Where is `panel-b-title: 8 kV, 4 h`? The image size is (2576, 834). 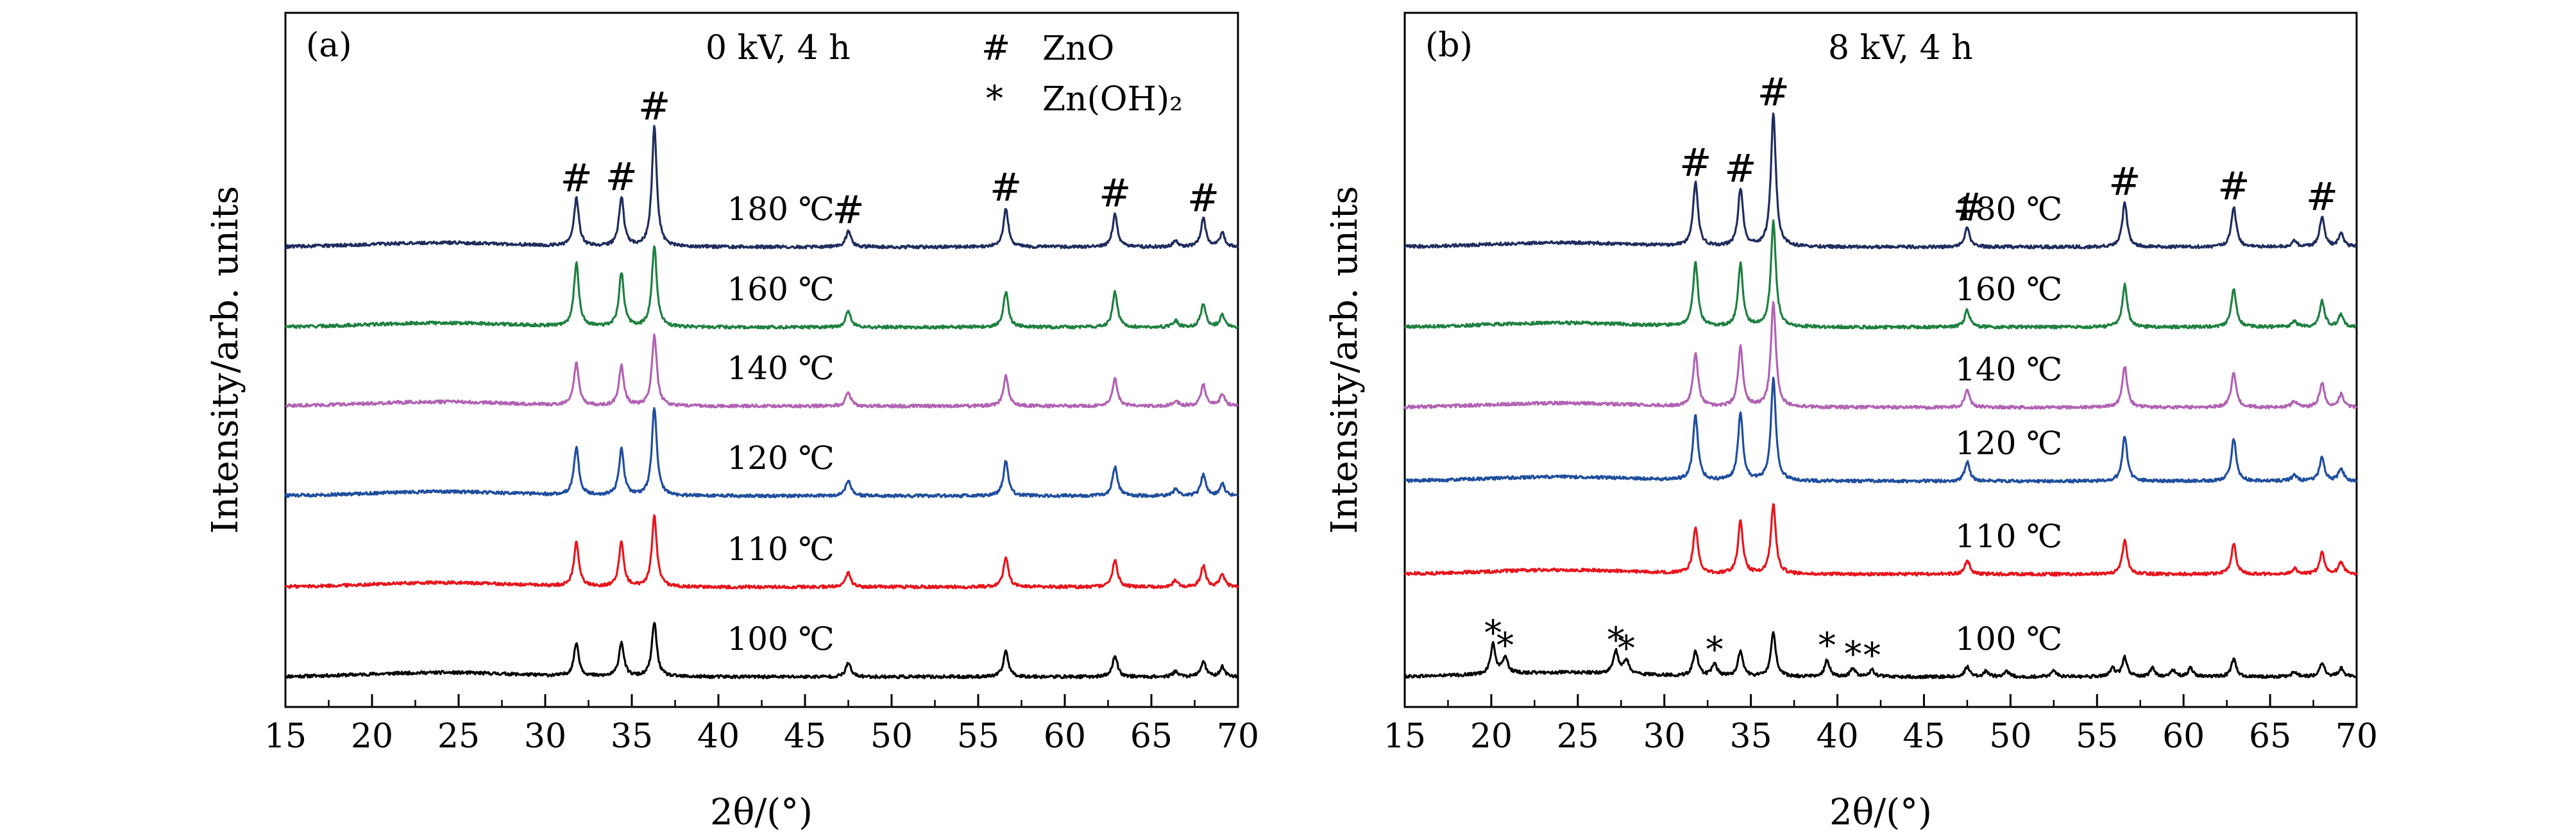 panel-b-title: 8 kV, 4 h is located at coordinates (1900, 48).